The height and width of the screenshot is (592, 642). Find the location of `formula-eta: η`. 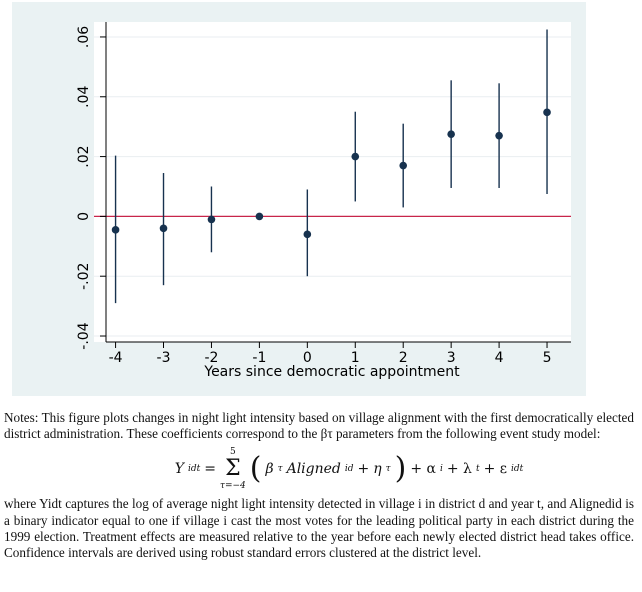

formula-eta: η is located at coordinates (377, 469).